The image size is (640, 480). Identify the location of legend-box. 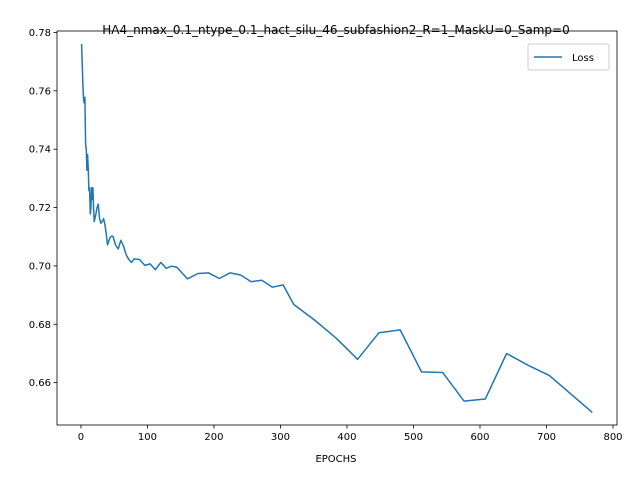
(568, 57).